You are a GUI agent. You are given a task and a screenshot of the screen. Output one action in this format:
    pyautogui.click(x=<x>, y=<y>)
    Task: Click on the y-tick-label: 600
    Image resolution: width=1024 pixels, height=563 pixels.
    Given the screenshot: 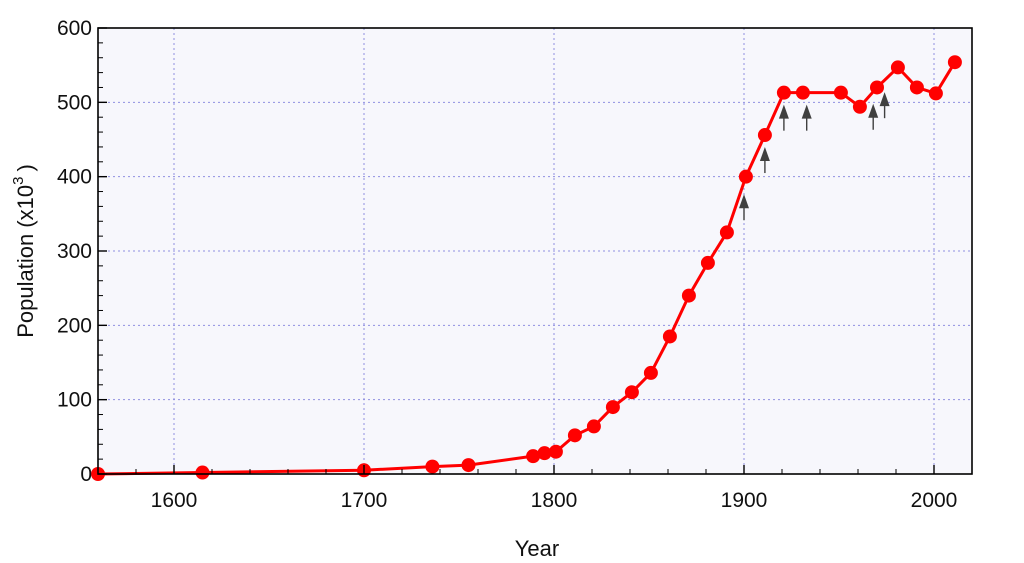 What is the action you would take?
    pyautogui.click(x=74, y=28)
    